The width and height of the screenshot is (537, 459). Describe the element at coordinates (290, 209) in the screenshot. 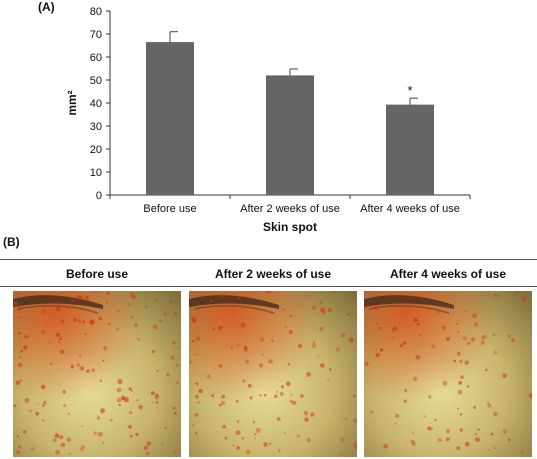

I see `x-tick-label: After 2 weeks of use` at that location.